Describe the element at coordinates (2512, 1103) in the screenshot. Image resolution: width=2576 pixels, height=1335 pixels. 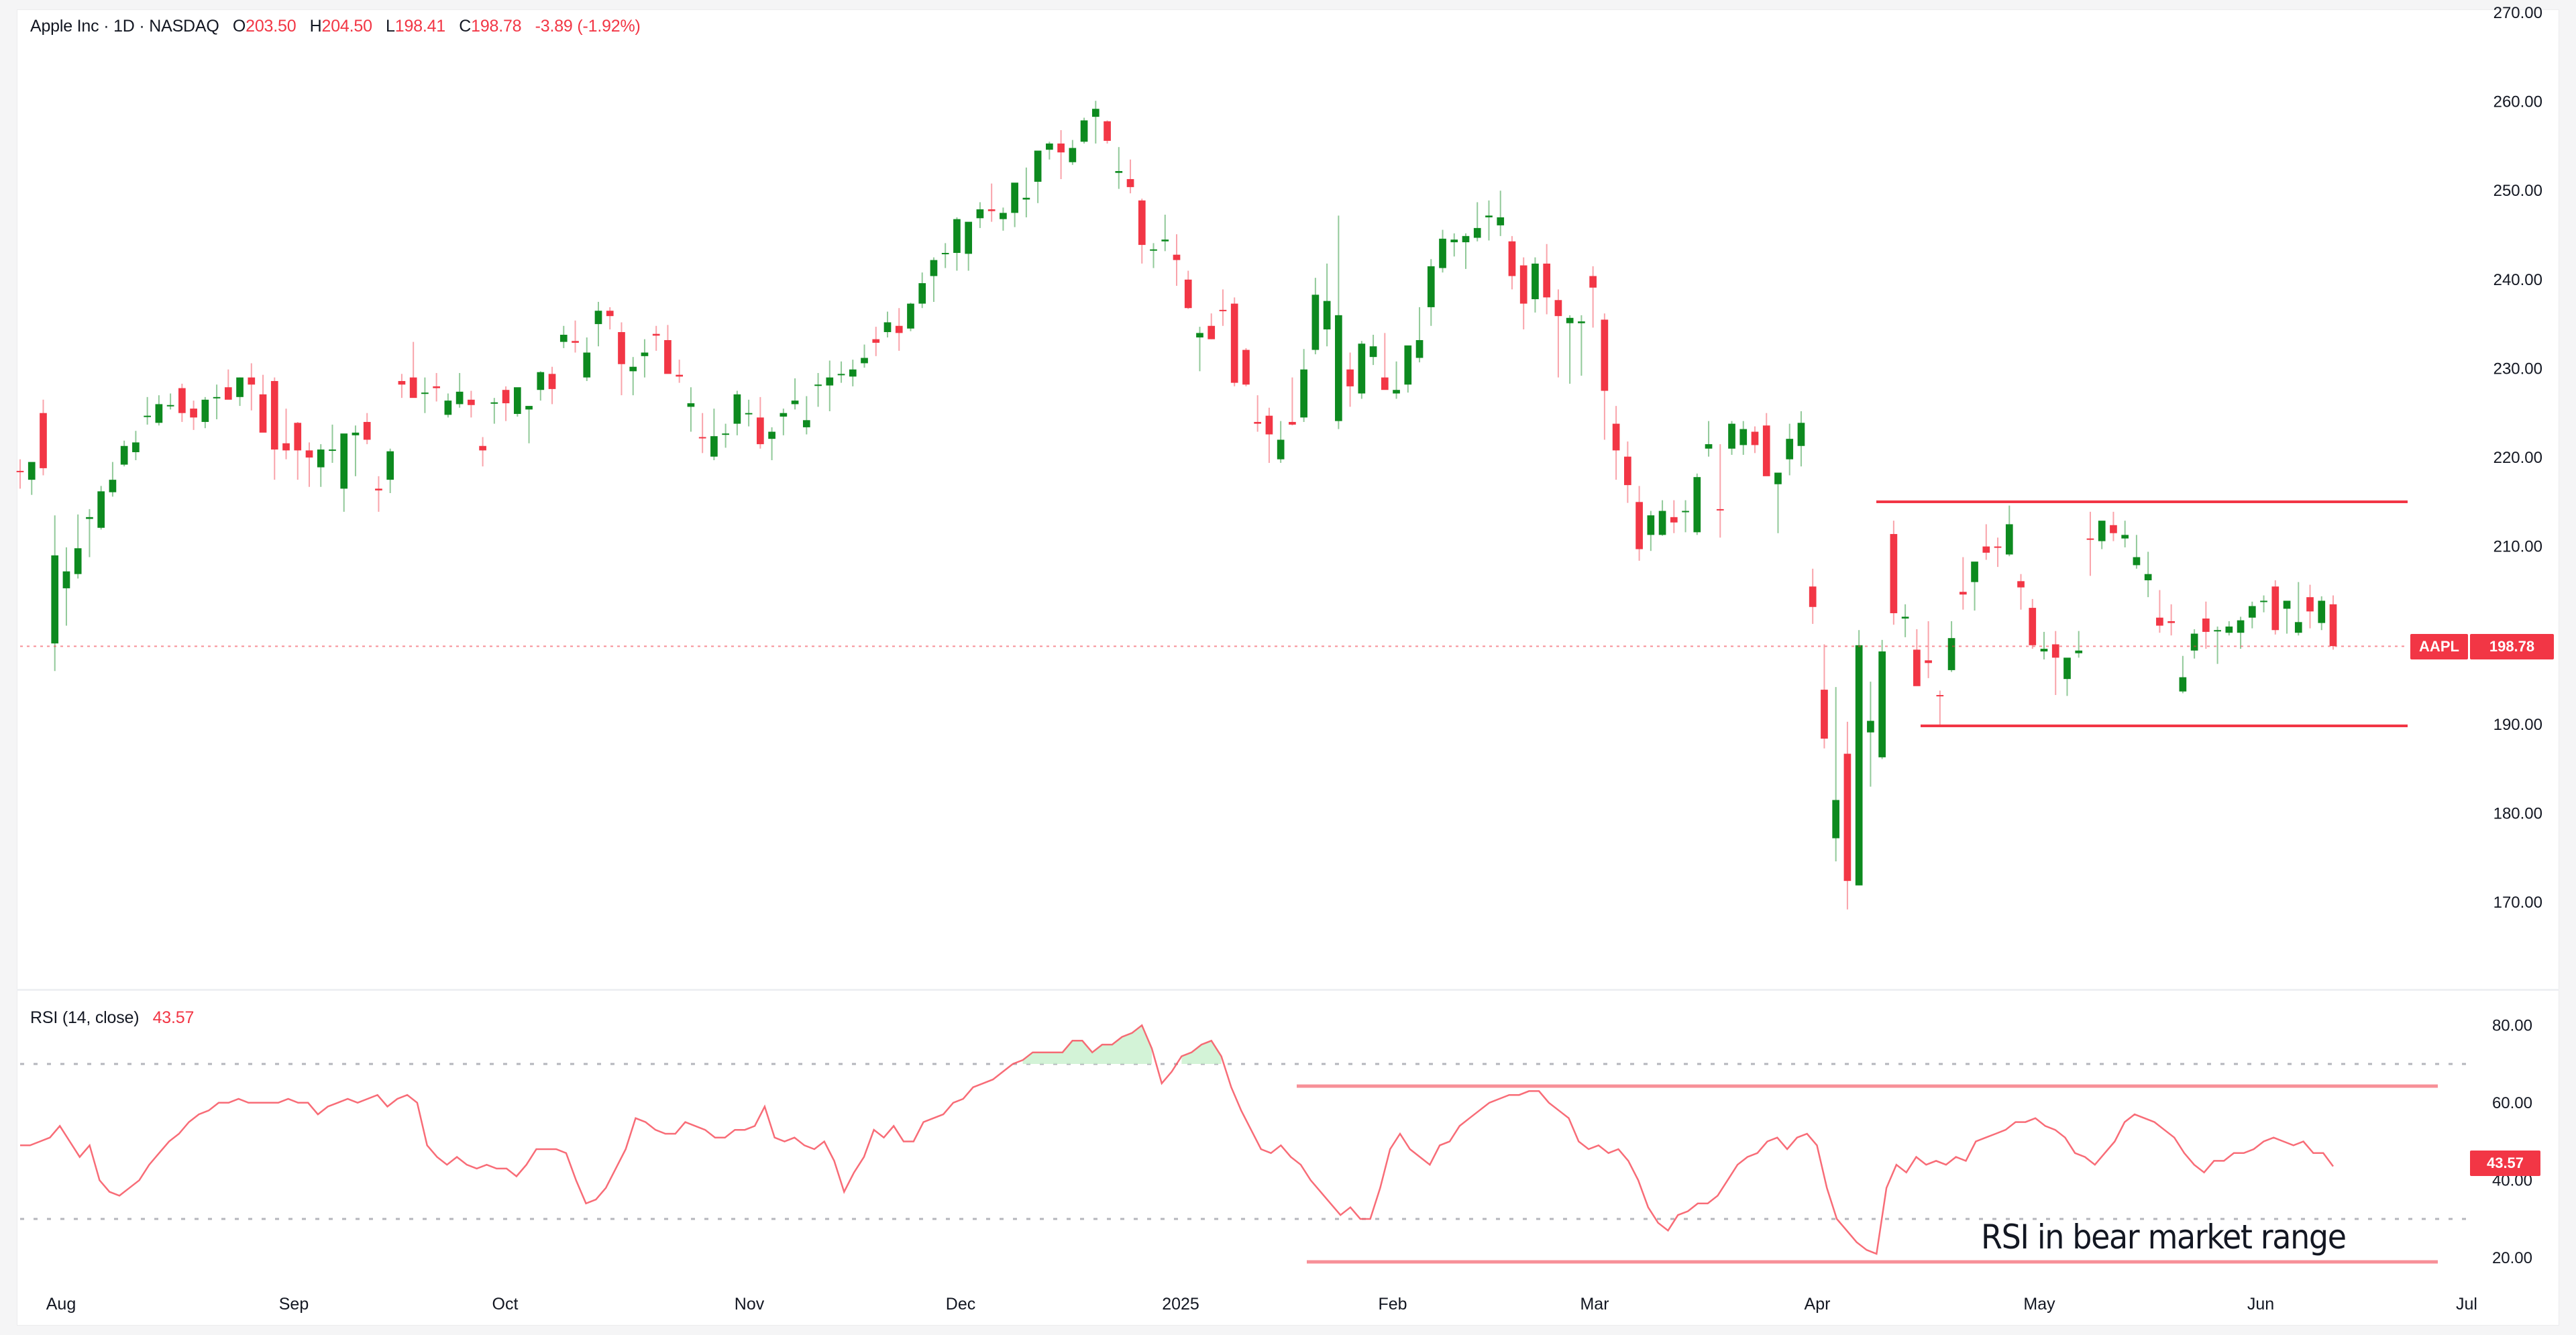
I see `rsi-tick-label: 60.00` at that location.